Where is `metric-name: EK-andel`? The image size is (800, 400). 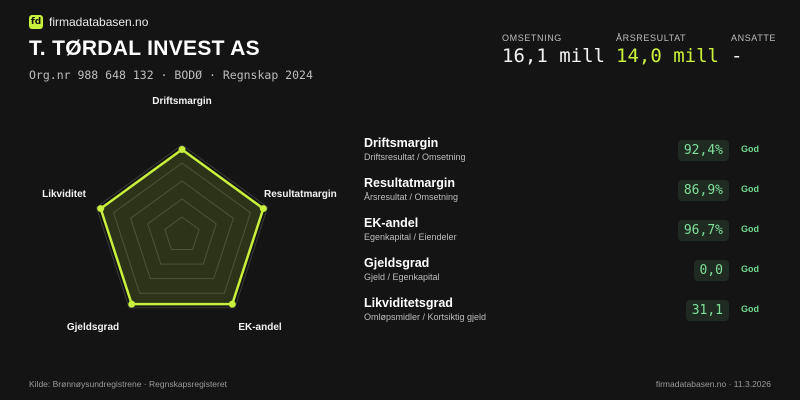 metric-name: EK-andel is located at coordinates (391, 223).